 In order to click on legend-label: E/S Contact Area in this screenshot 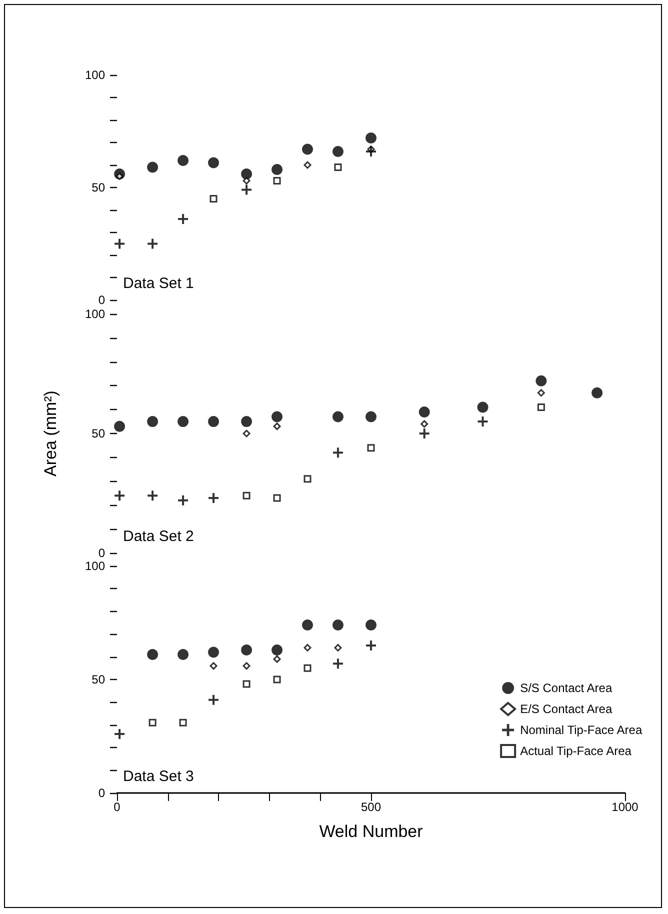, I will do `click(566, 709)`.